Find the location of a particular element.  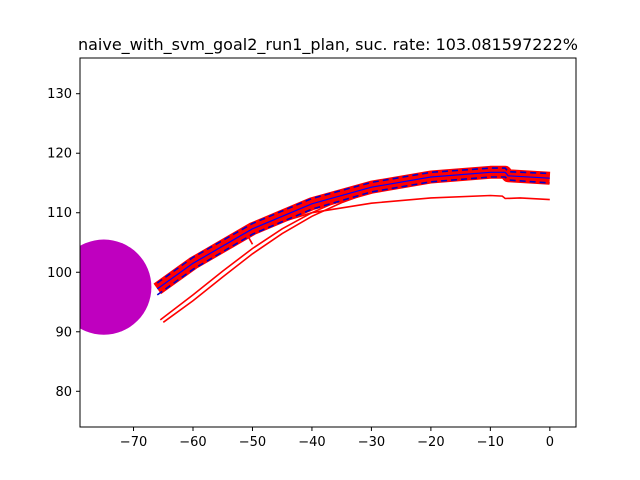

x-tick-label: −70 is located at coordinates (133, 442).